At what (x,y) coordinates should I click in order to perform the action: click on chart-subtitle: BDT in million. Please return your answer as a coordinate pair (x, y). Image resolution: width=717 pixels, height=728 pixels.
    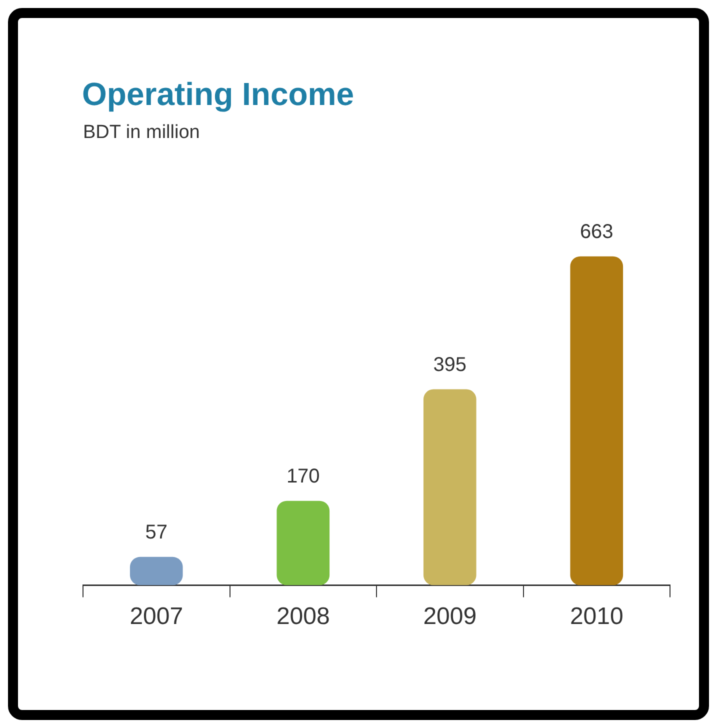
    Looking at the image, I should click on (141, 133).